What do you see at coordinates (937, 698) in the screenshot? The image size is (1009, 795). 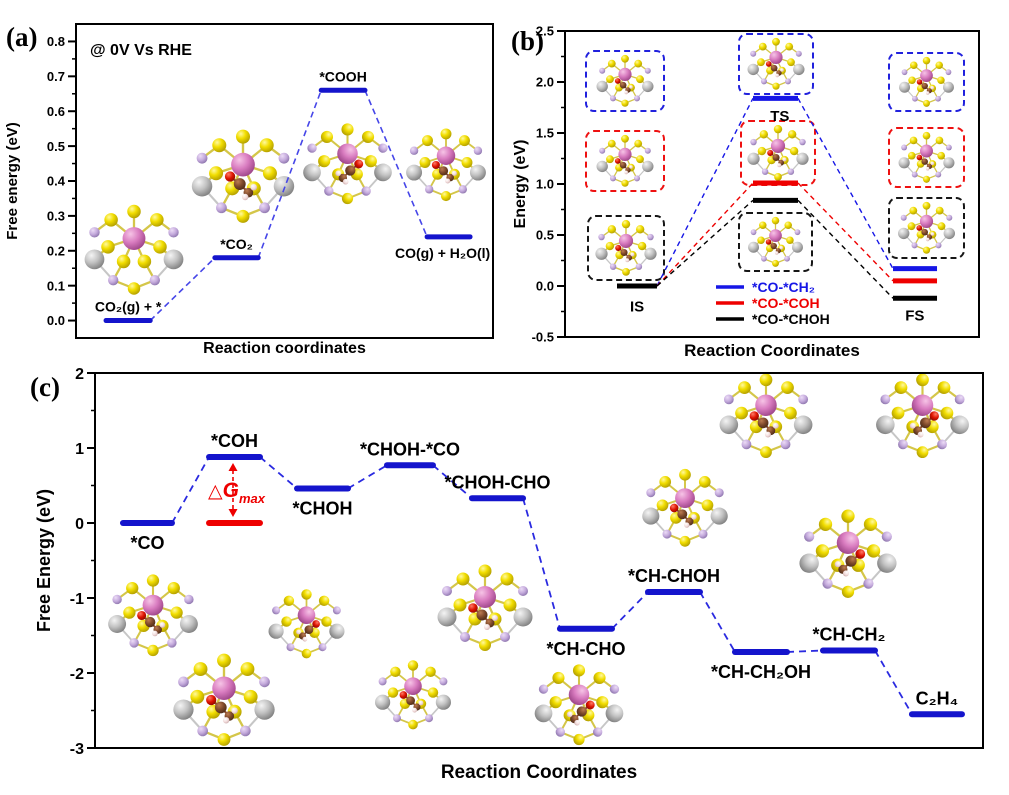 I see `level-label: C₂H₄` at bounding box center [937, 698].